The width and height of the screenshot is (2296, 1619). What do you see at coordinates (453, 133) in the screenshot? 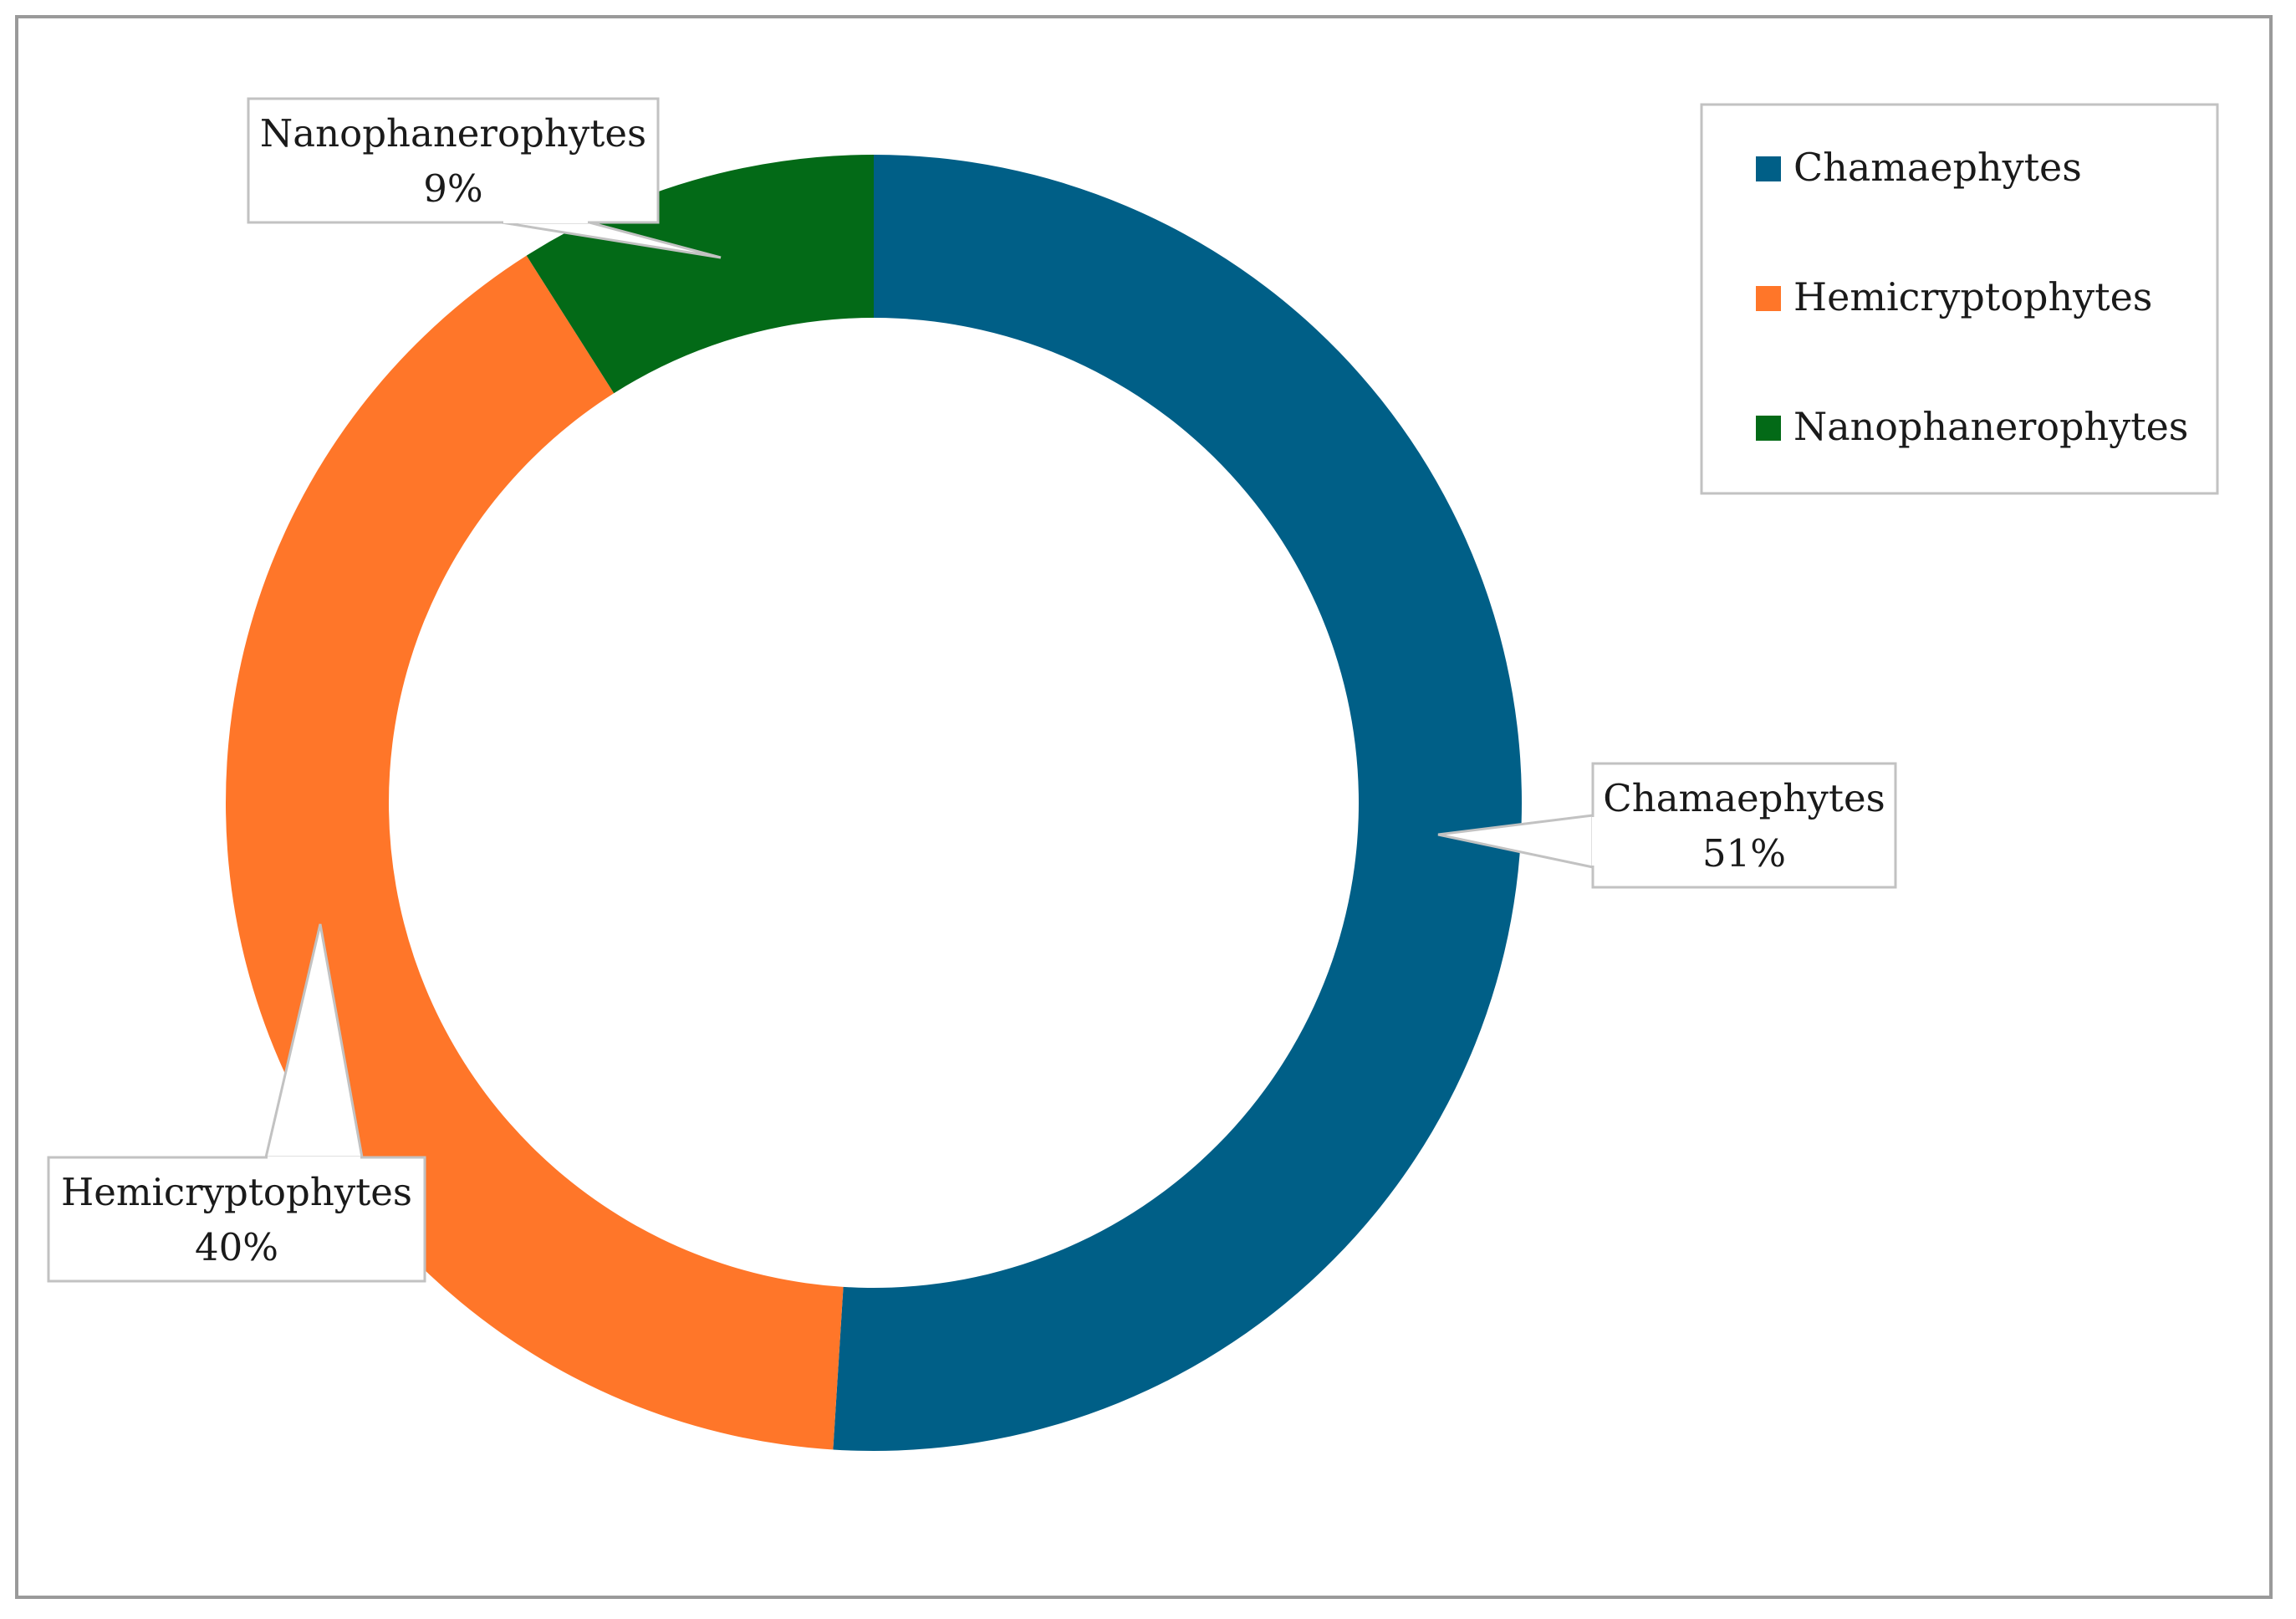
I see `data-label-name-nanophanerophytes: Nanophanerophytes` at bounding box center [453, 133].